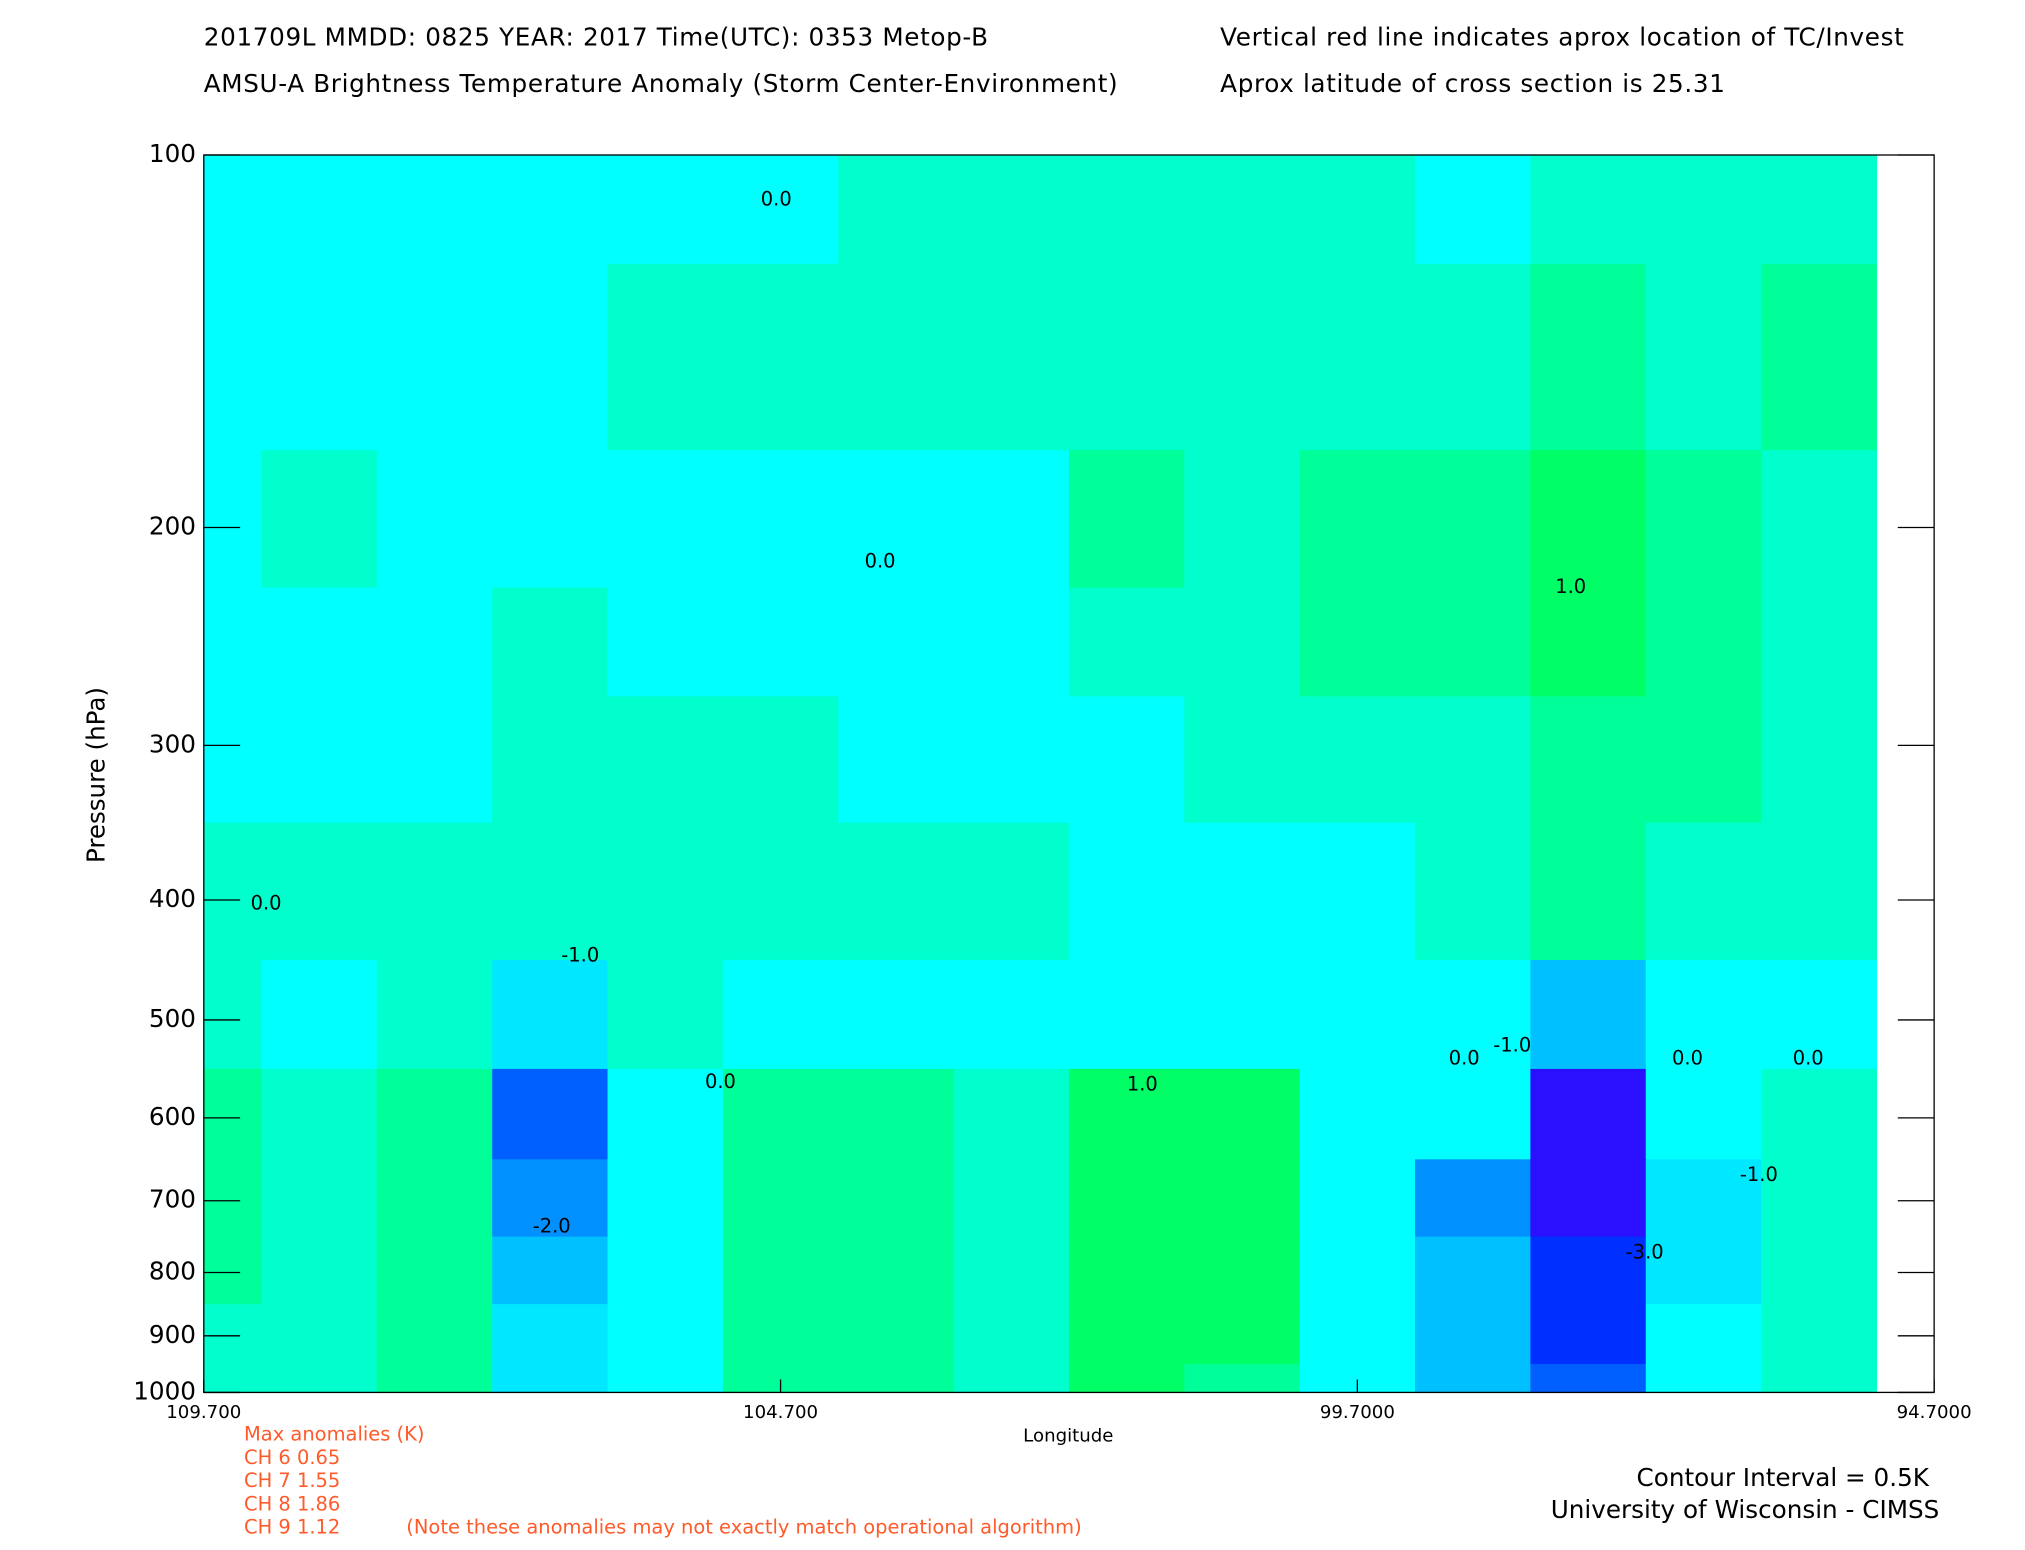 The height and width of the screenshot is (1550, 2025). What do you see at coordinates (1783, 1477) in the screenshot?
I see `footer: Contour Interval = 0.5K` at bounding box center [1783, 1477].